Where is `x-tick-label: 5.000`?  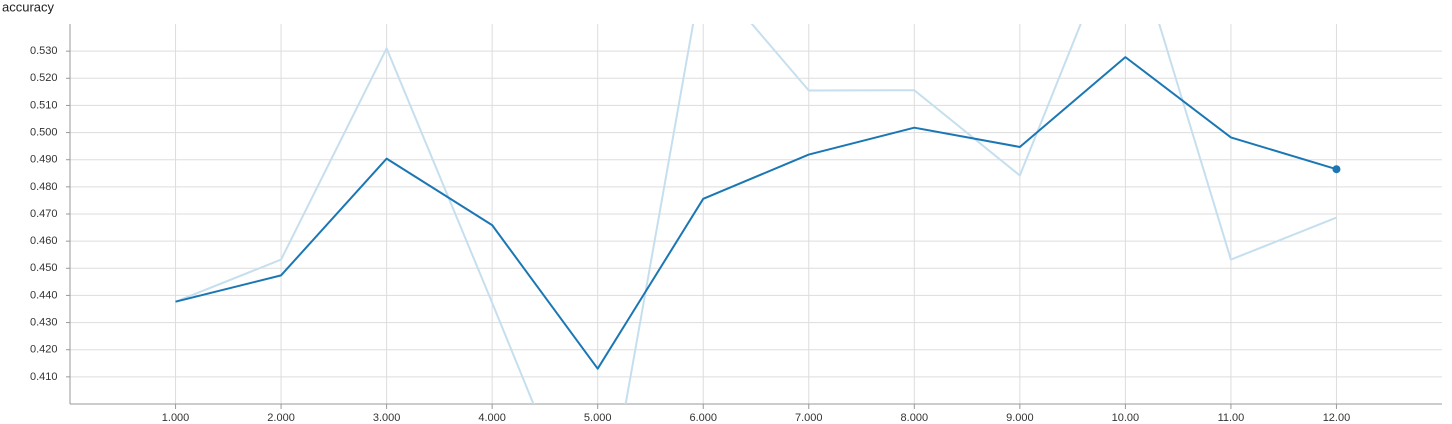 x-tick-label: 5.000 is located at coordinates (598, 418).